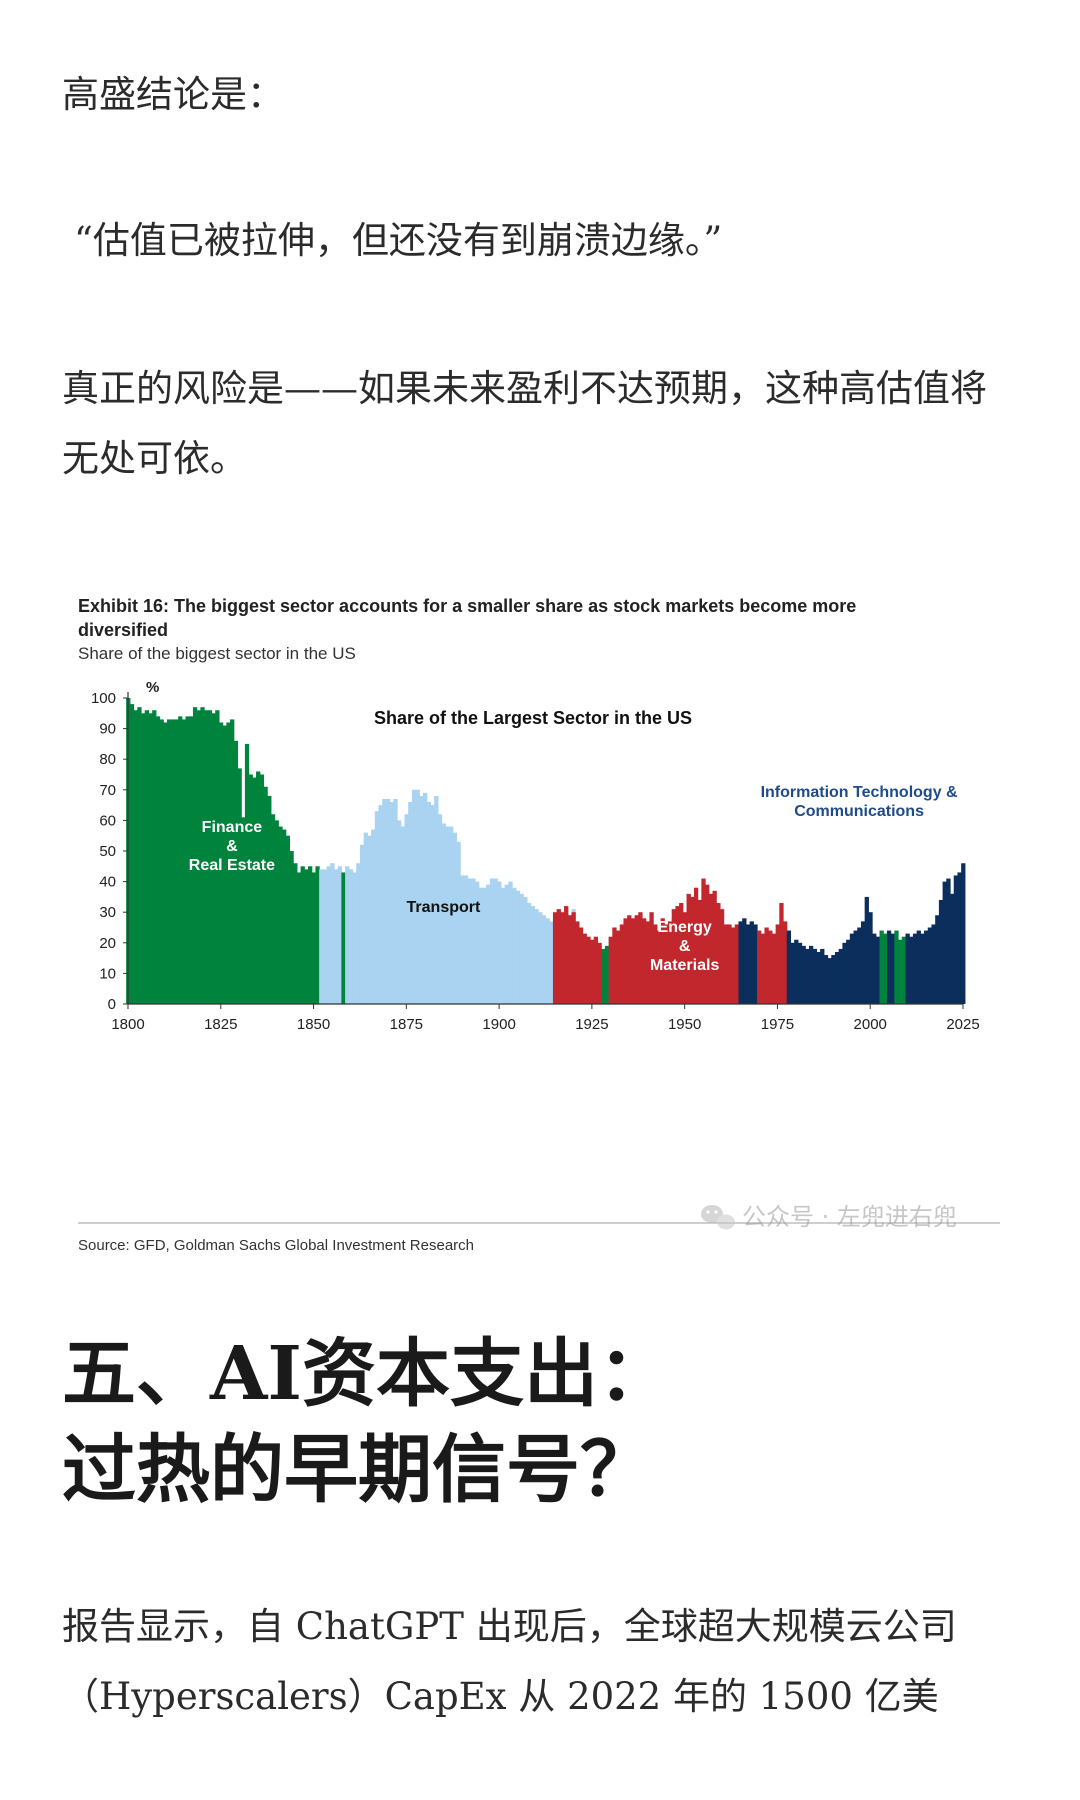 The height and width of the screenshot is (1800, 1080). I want to click on bar-transport-1909, so click(532, 955).